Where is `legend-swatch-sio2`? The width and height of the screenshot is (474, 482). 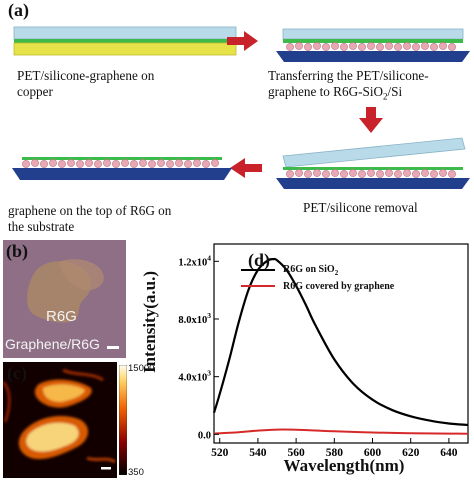
legend-swatch-sio2 is located at coordinates (258, 270).